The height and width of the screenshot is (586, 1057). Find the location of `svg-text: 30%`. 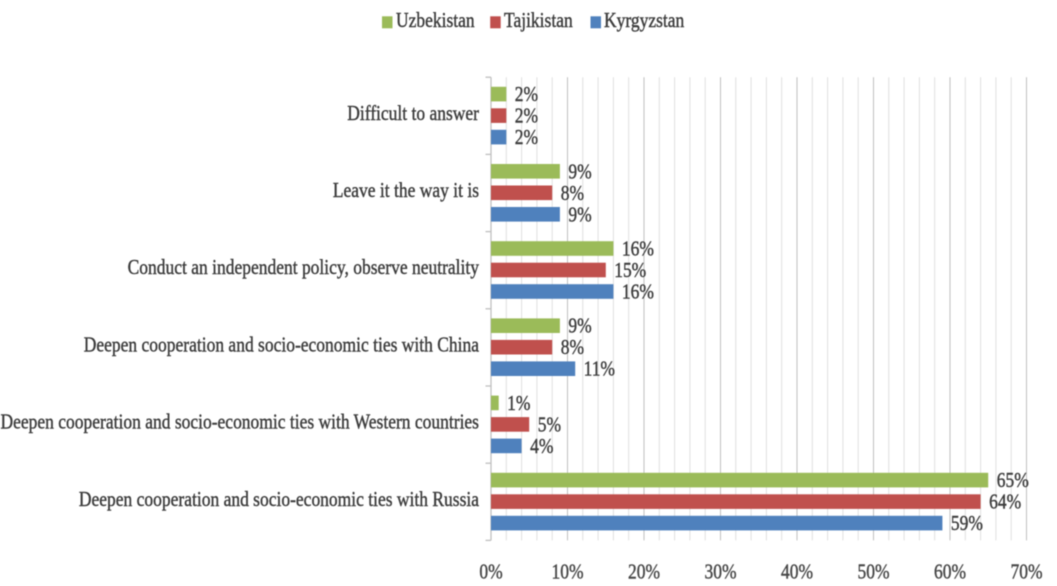

svg-text: 30% is located at coordinates (720, 572).